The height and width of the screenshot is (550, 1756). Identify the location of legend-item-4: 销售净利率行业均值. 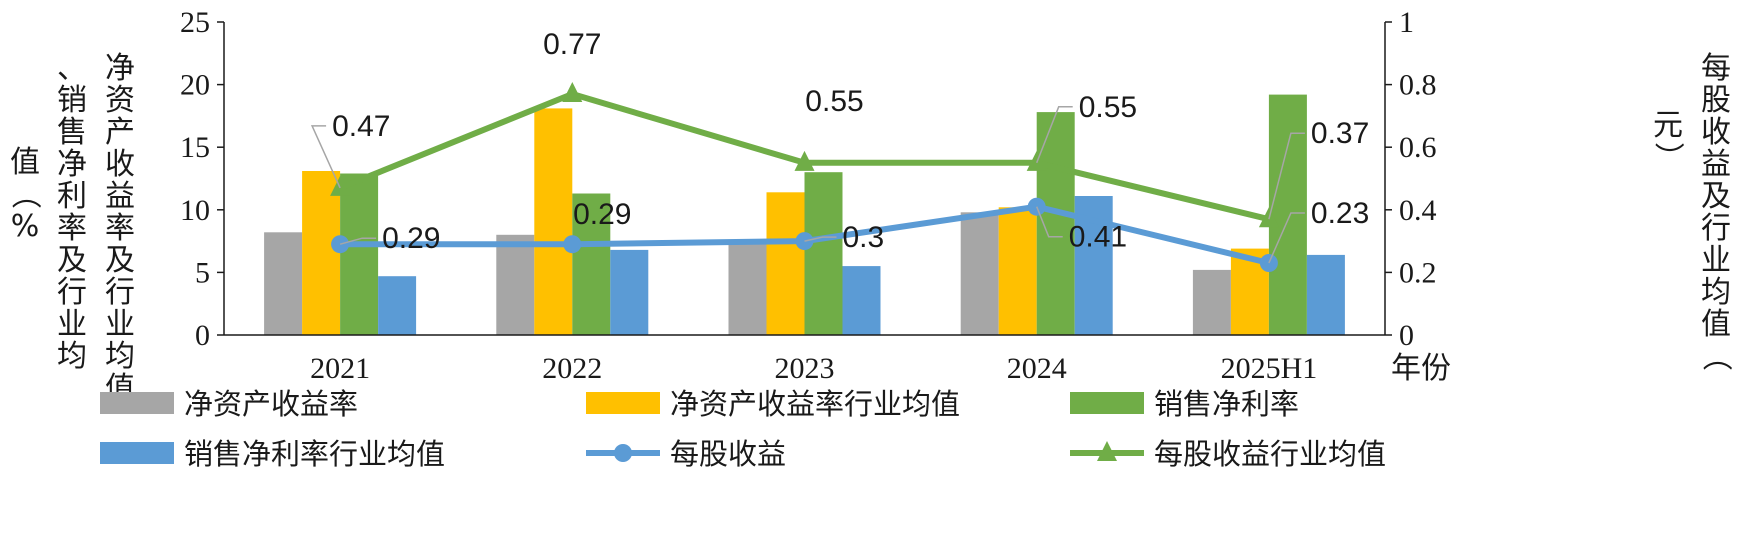
(272, 454).